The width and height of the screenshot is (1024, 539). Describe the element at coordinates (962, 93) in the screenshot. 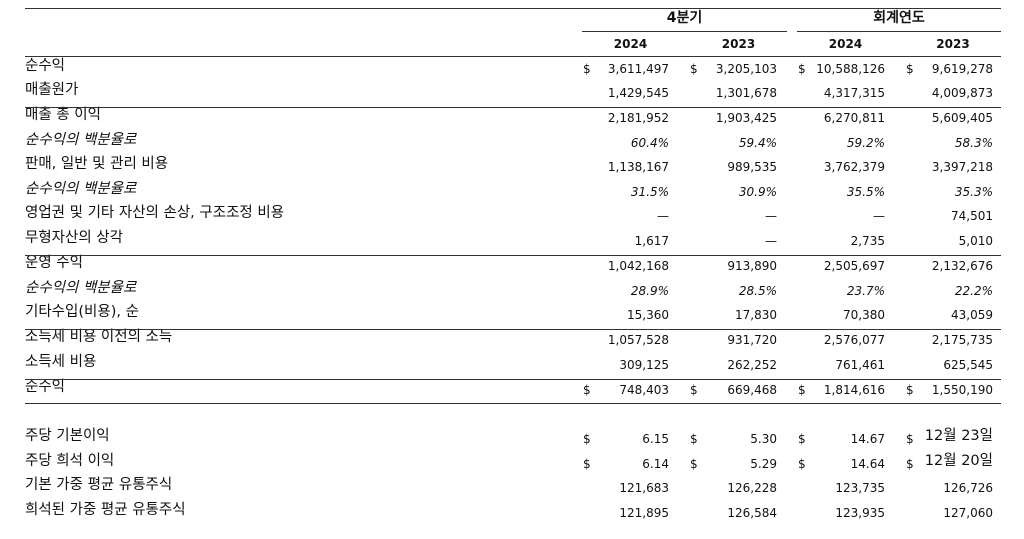

I see `row-value: 4,009,873` at that location.